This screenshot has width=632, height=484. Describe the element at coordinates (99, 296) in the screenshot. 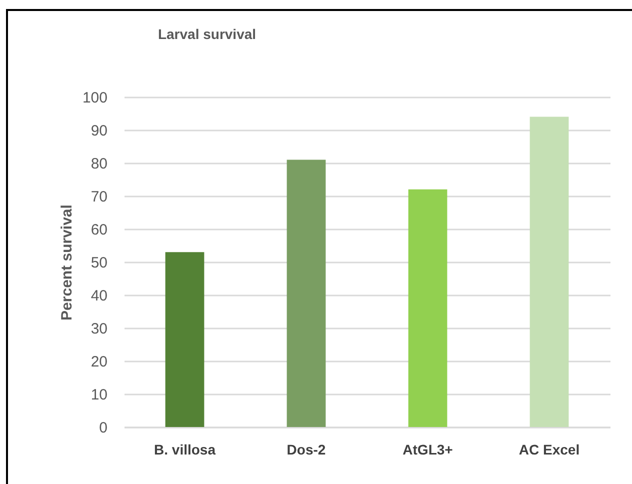

I see `y-tick-label: 40` at that location.